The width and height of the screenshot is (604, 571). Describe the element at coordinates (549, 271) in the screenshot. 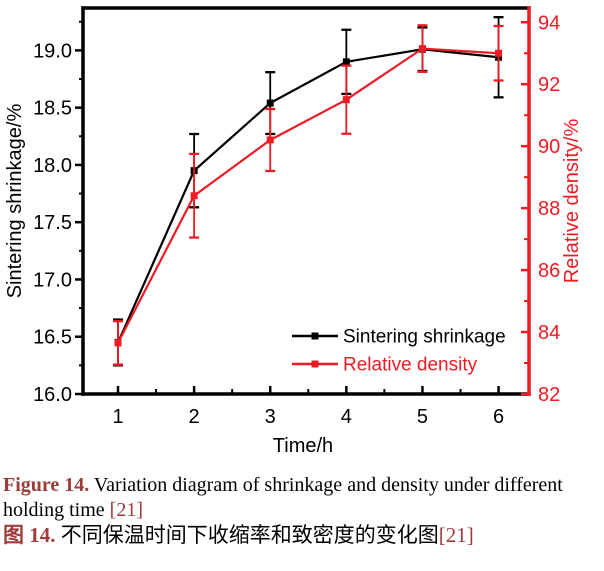

I see `right-tick-label: 86` at that location.